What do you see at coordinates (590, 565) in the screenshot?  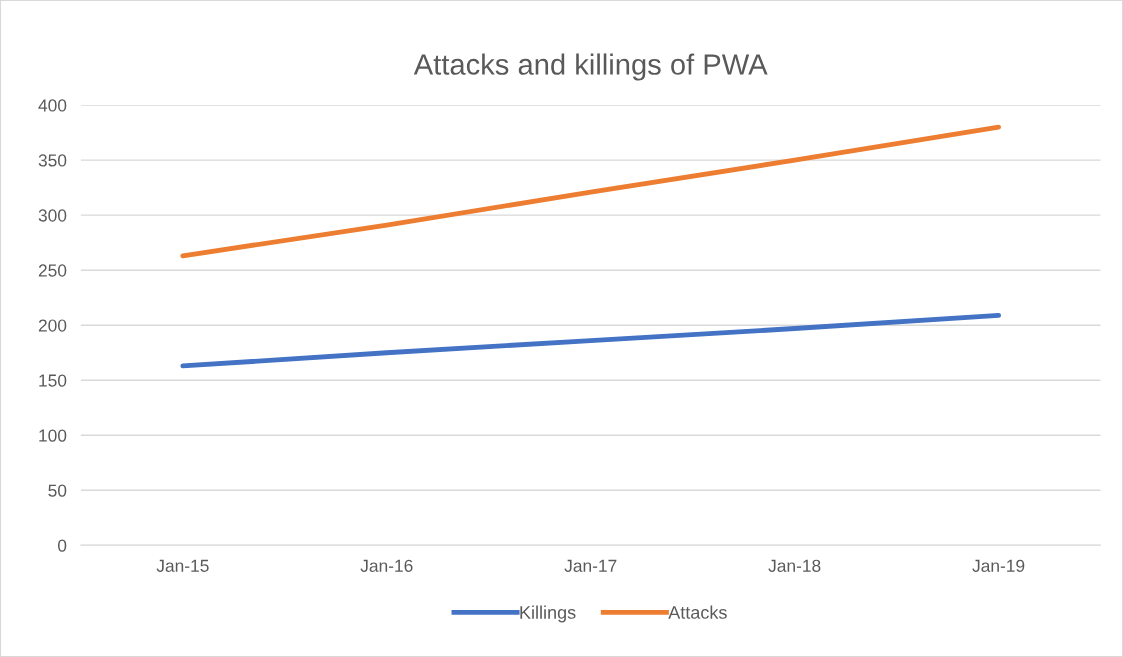 I see `x-tick-label: Jan-17` at bounding box center [590, 565].